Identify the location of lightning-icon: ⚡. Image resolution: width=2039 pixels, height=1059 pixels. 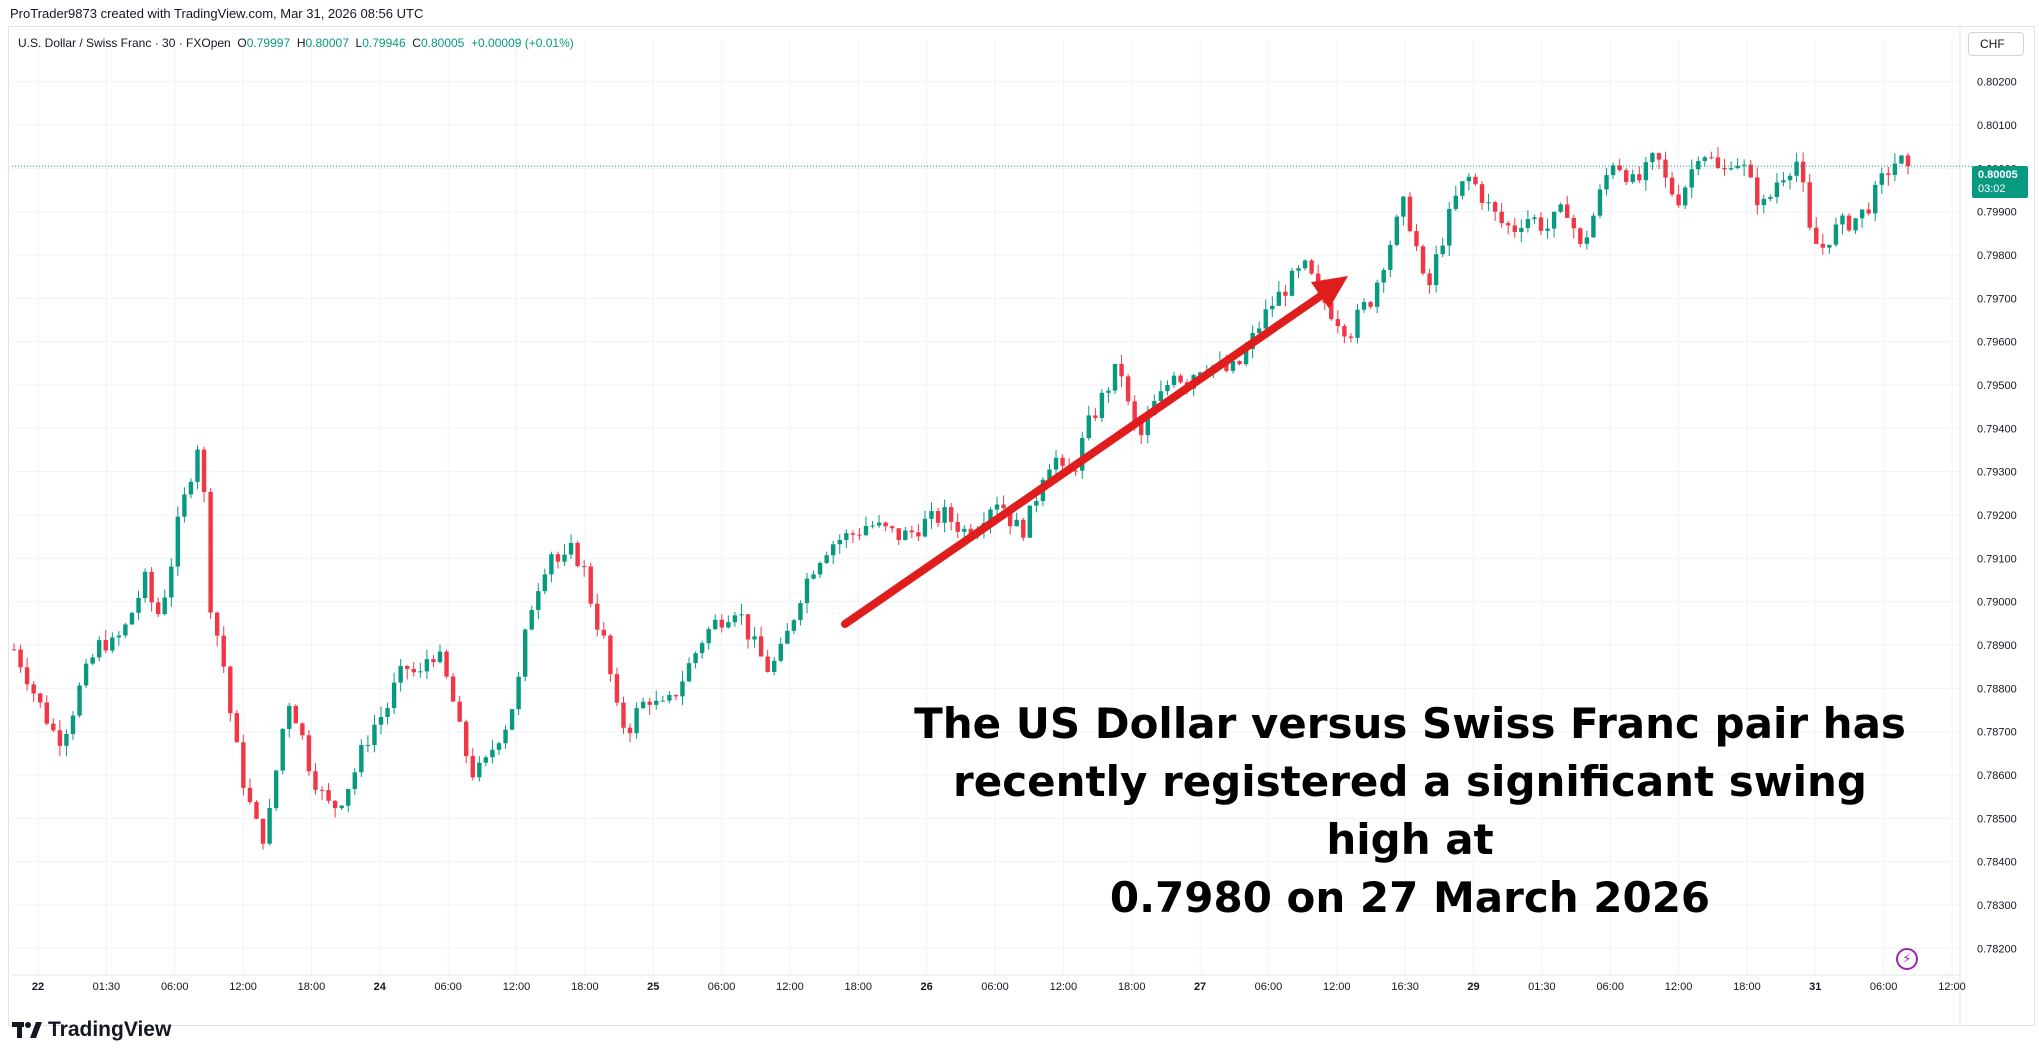
(1907, 959).